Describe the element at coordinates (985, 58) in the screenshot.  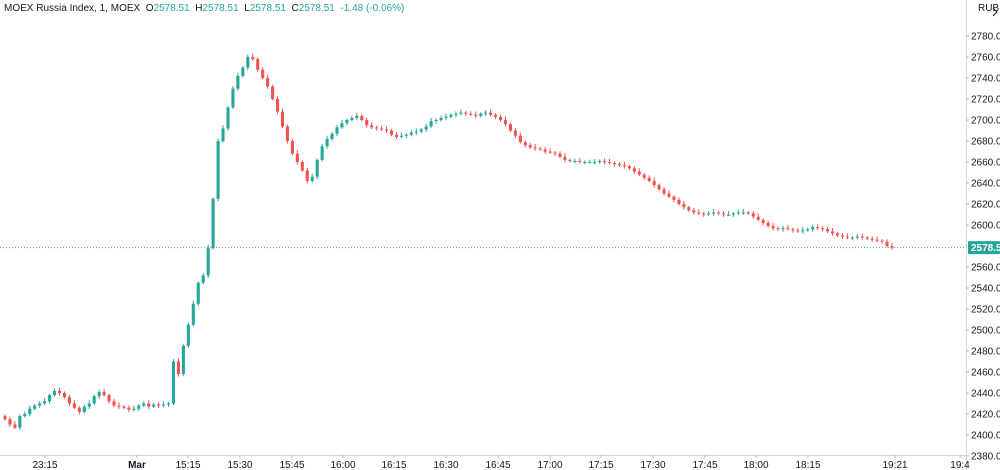
I see `y-tick-label: 2760.00` at that location.